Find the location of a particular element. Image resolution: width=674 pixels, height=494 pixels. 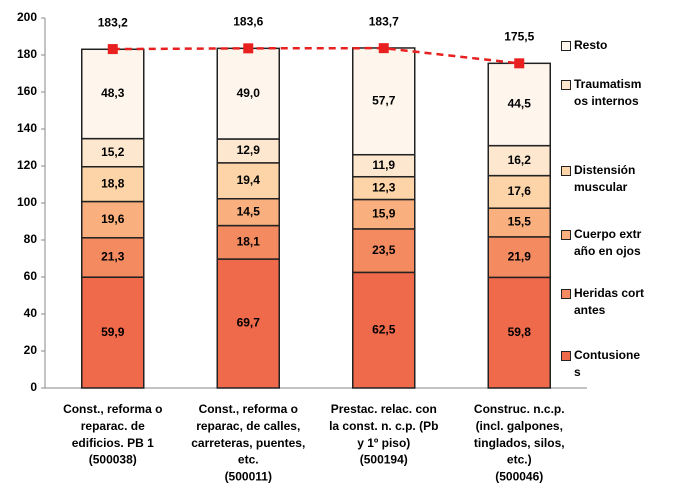

legend-item: Contusiones is located at coordinates (603, 364).